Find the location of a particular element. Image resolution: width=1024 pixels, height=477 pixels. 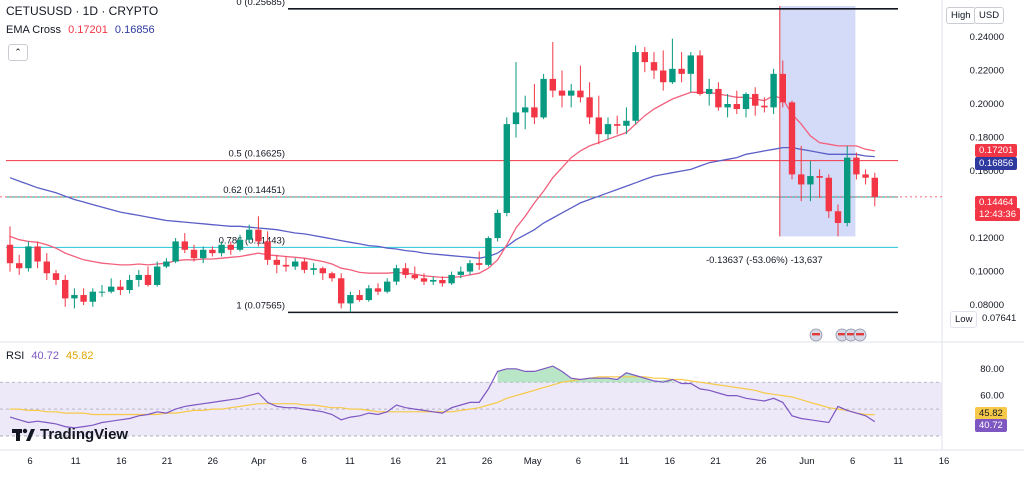

x-tick-9: 21 is located at coordinates (441, 461).